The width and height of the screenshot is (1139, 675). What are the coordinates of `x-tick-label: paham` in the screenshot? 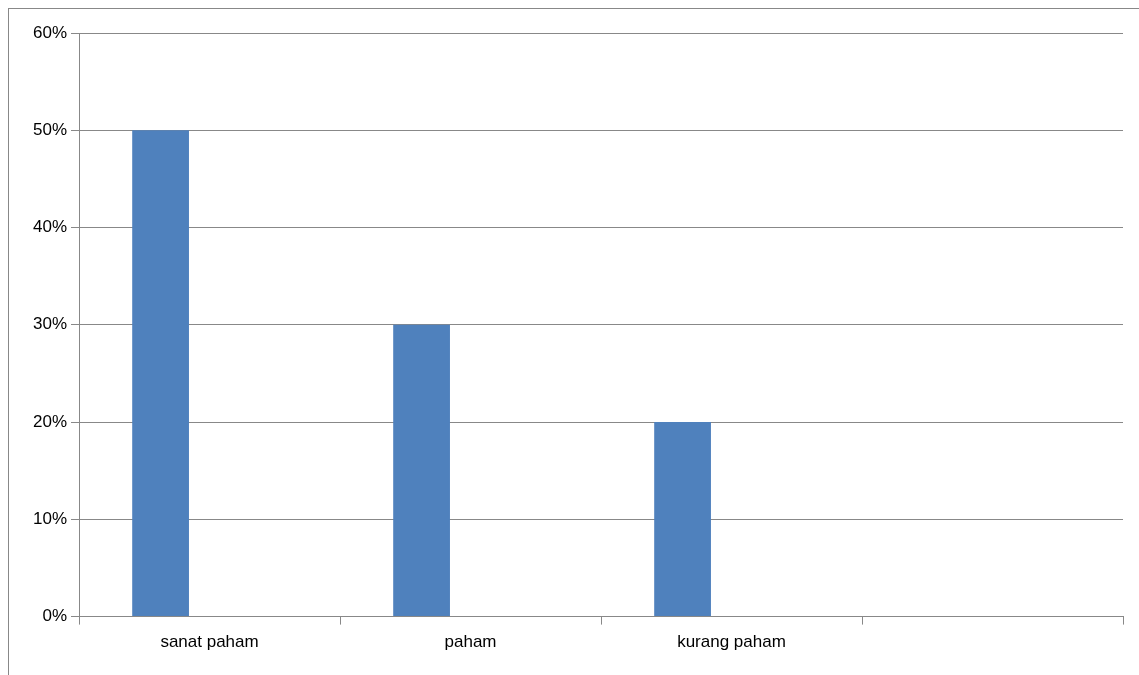 It's located at (470, 642).